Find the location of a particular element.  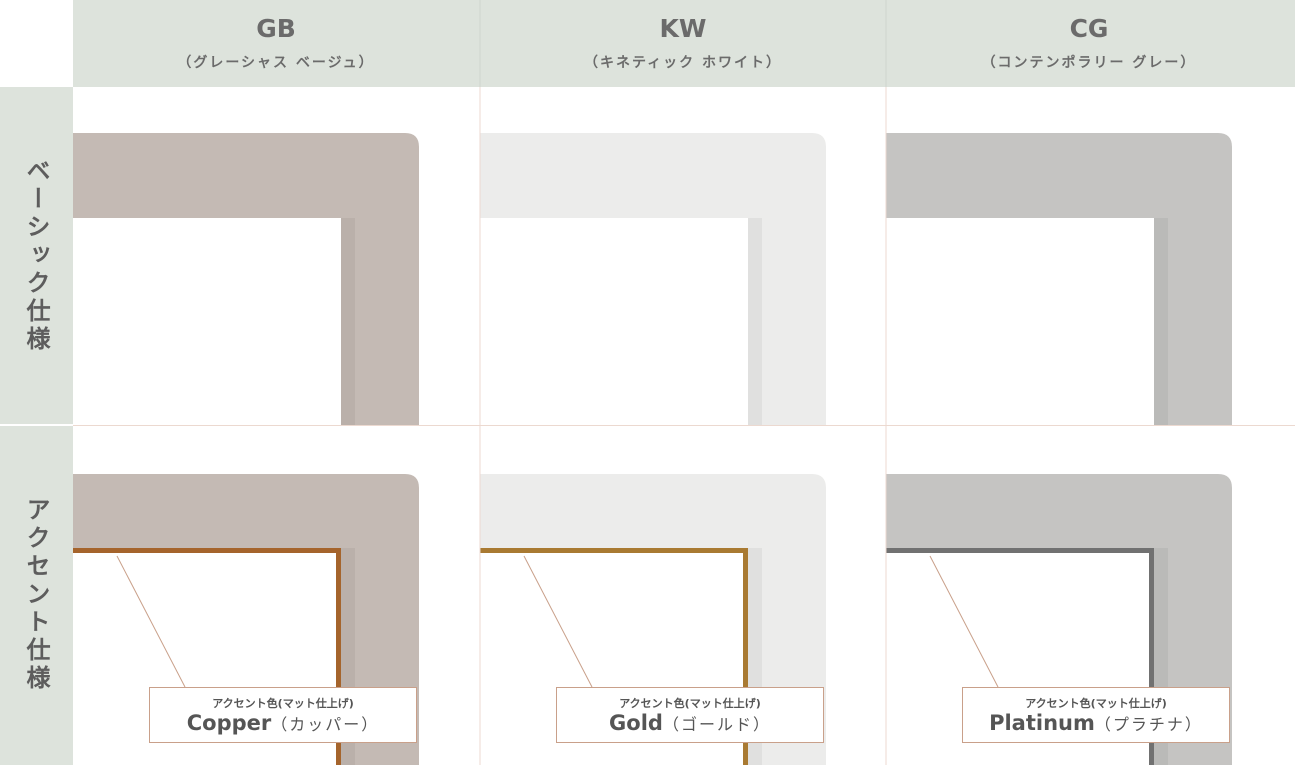

column-name: （キネティック ホワイト） is located at coordinates (683, 63).